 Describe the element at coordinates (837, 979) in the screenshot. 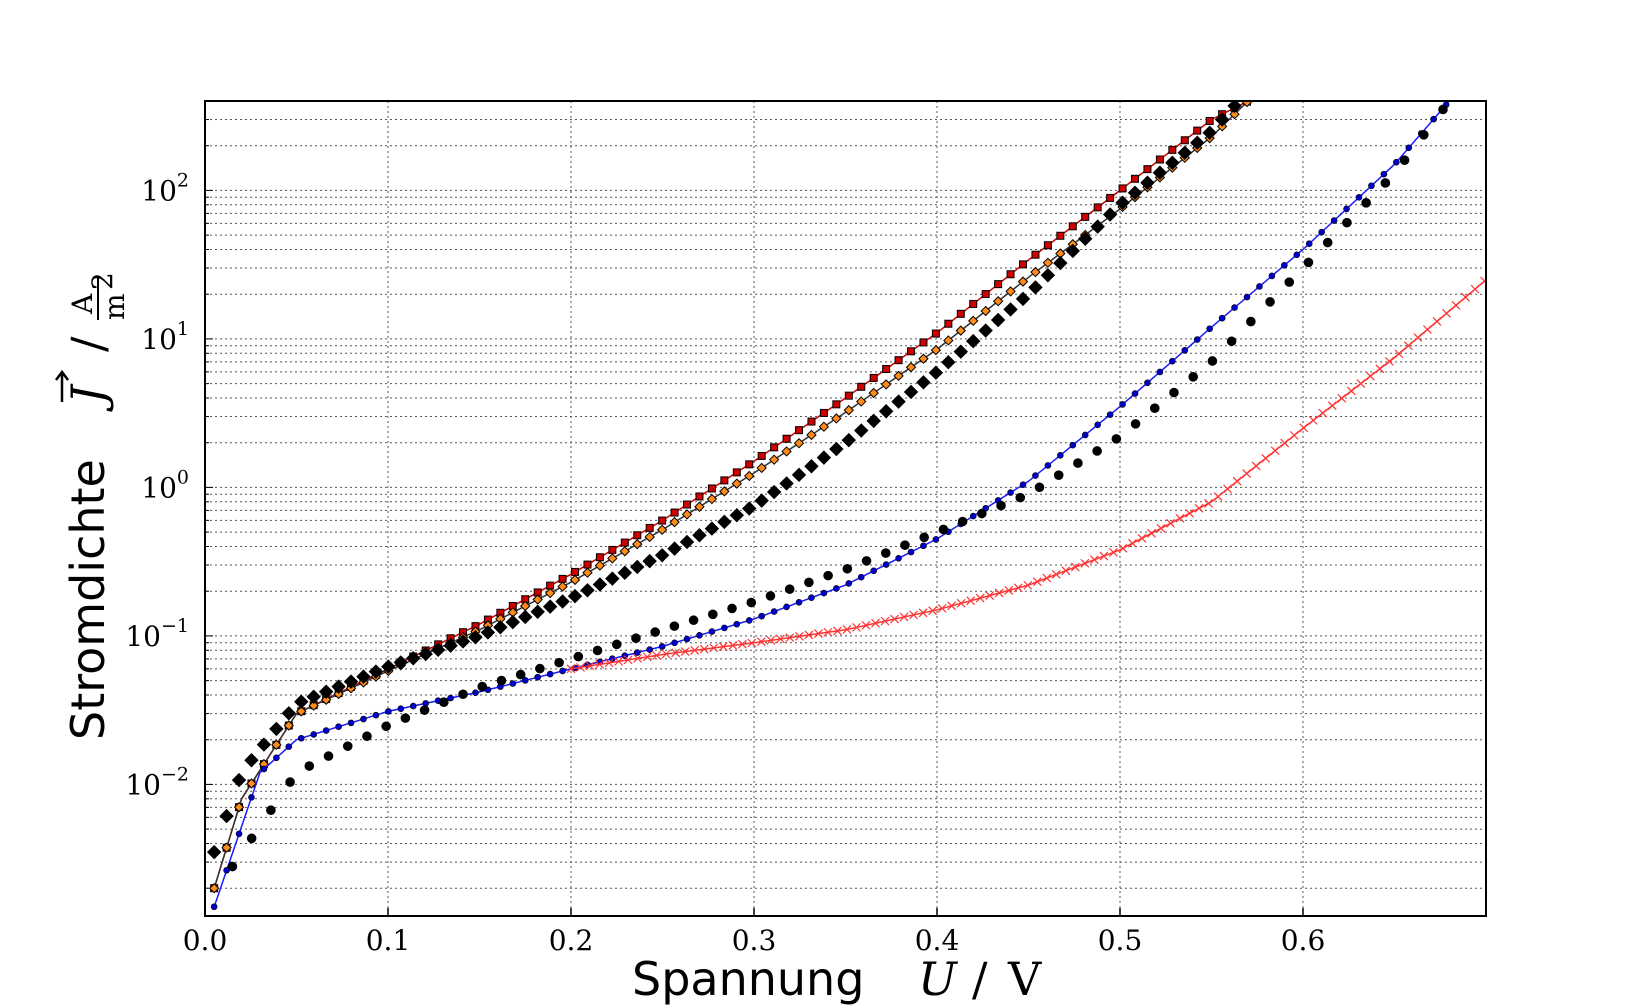

I see `x-axis-label: Spannung U / V` at that location.